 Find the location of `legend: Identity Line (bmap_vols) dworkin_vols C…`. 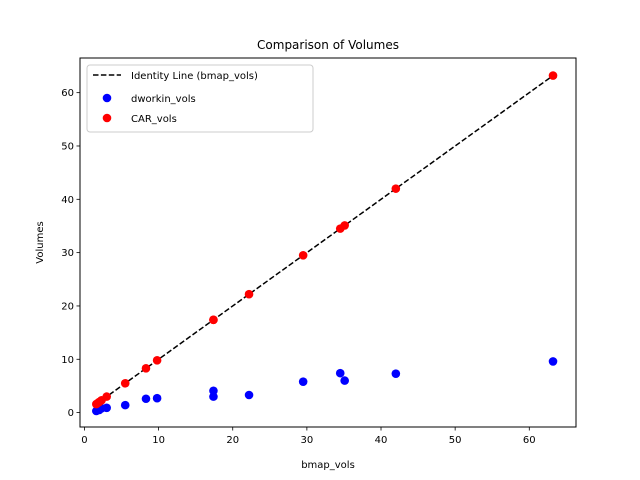

legend: Identity Line (bmap_vols) dworkin_vols C… is located at coordinates (200, 98).